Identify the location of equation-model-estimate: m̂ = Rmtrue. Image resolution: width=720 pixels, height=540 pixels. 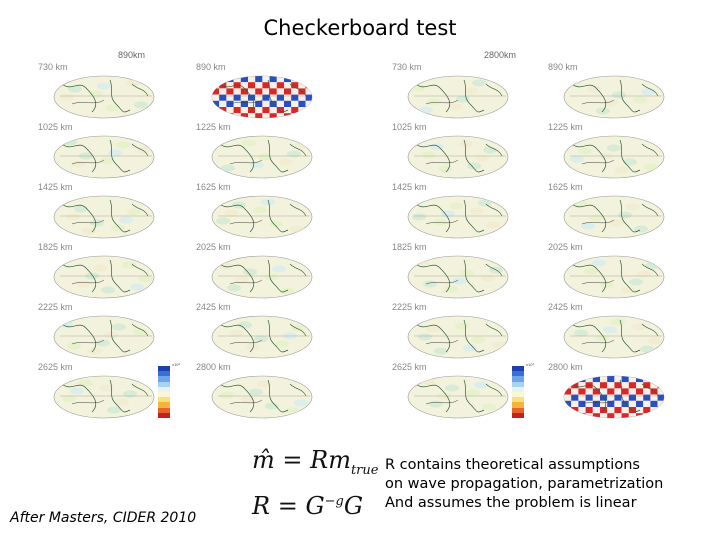
(315, 462).